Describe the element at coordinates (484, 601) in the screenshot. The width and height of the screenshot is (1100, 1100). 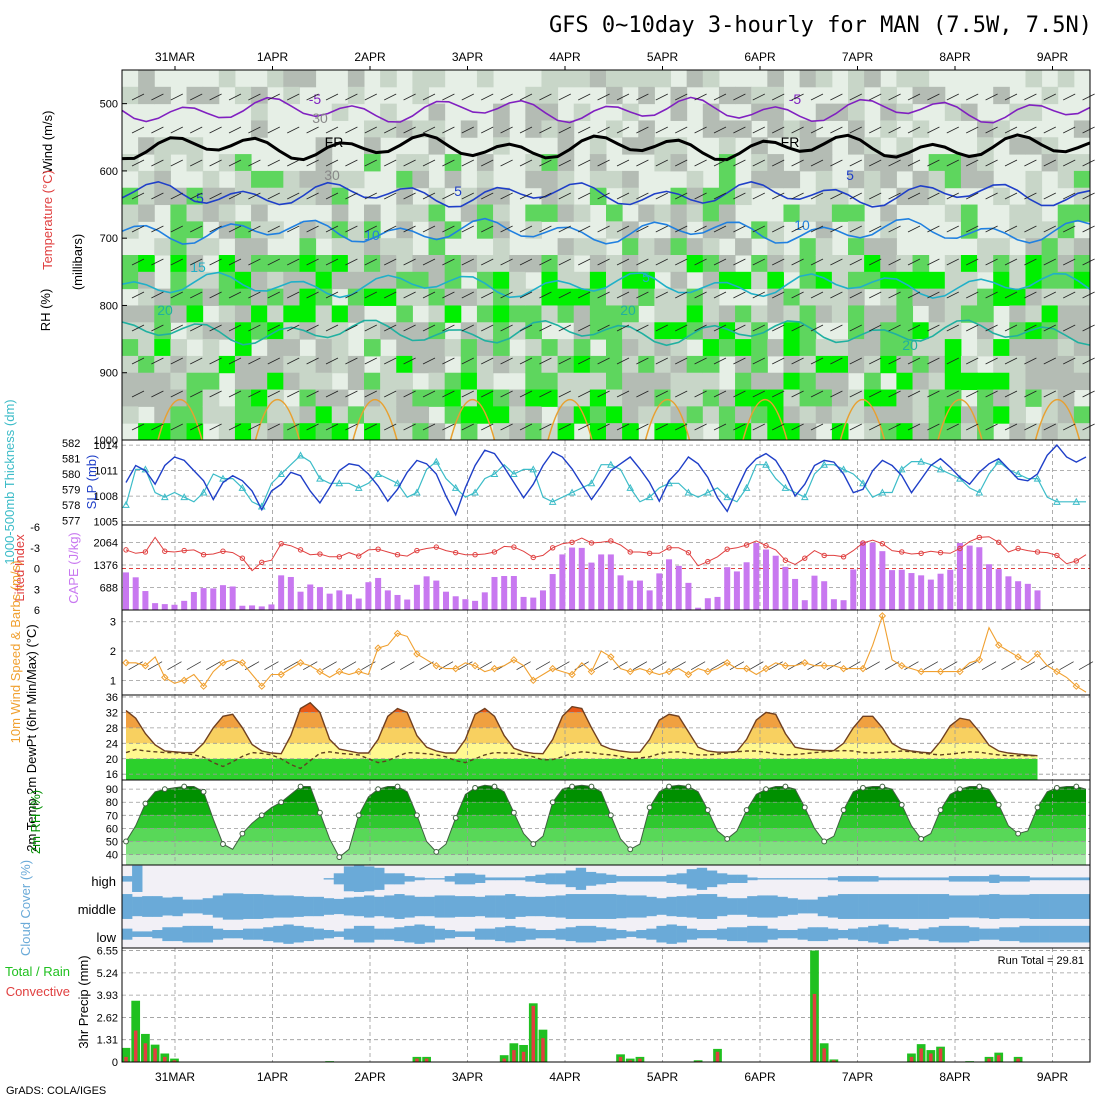
I see `cape-bar` at that location.